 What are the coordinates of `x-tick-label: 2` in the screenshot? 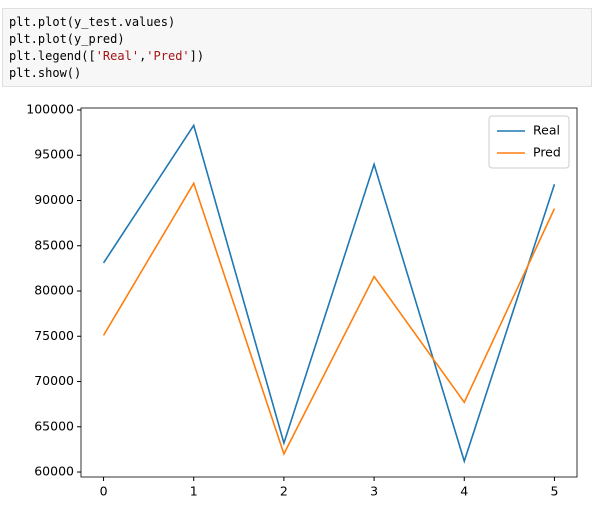 It's located at (284, 491).